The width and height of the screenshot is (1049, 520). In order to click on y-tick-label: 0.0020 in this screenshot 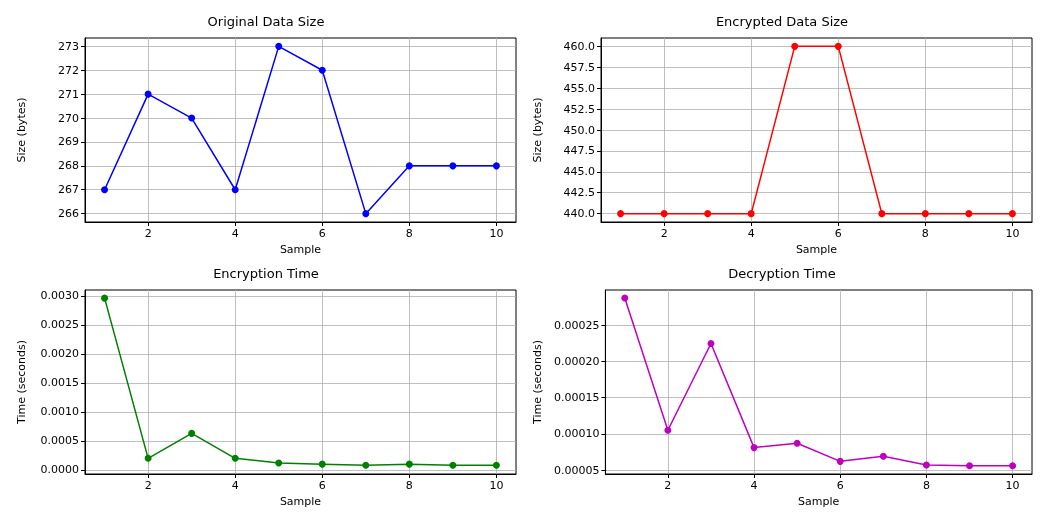, I will do `click(59, 354)`.